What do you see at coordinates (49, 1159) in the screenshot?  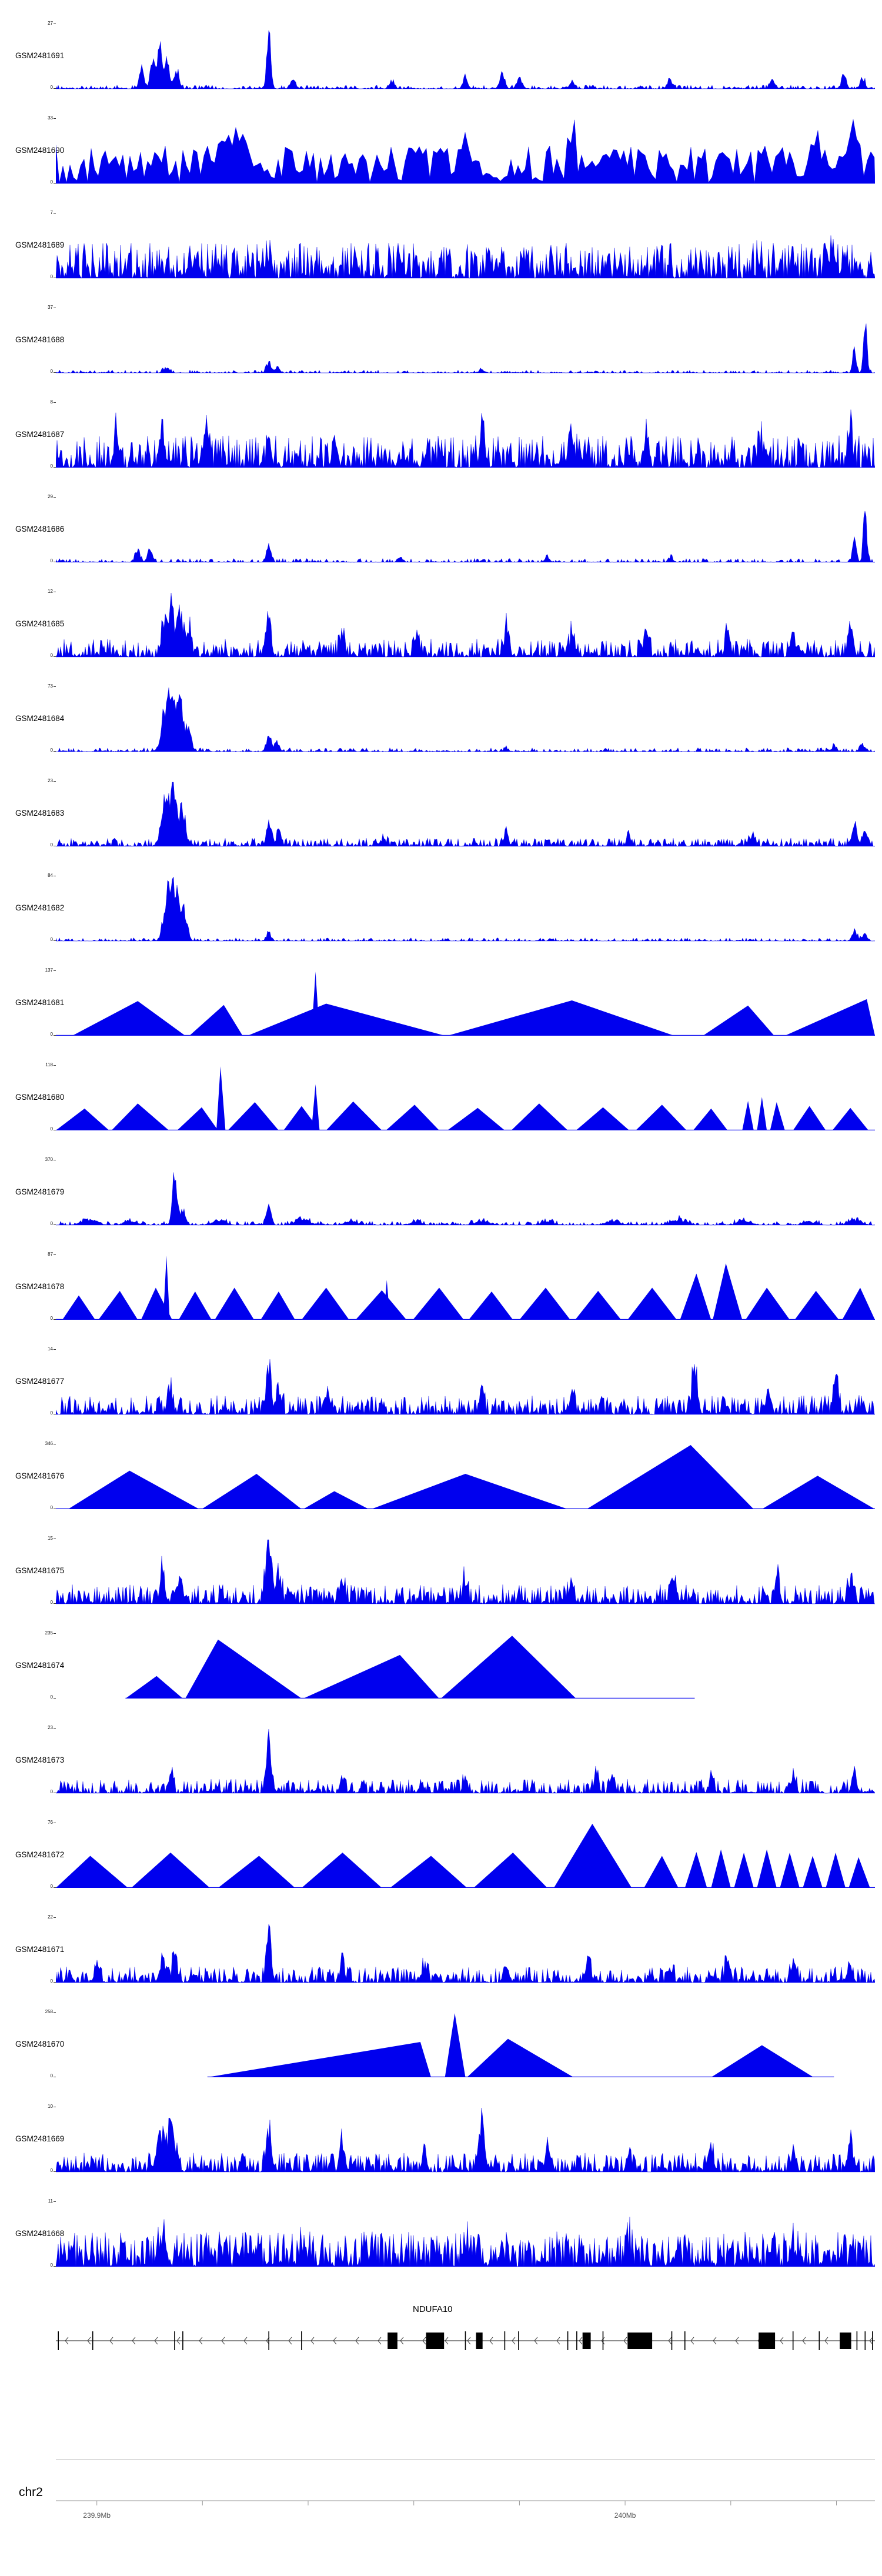 I see `y-axis-max-label: 370` at bounding box center [49, 1159].